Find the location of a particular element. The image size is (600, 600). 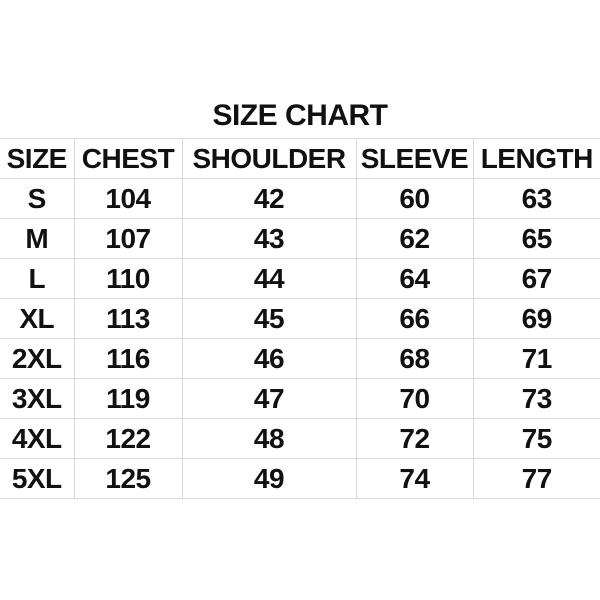

sleeve-cell: 70 is located at coordinates (414, 398).